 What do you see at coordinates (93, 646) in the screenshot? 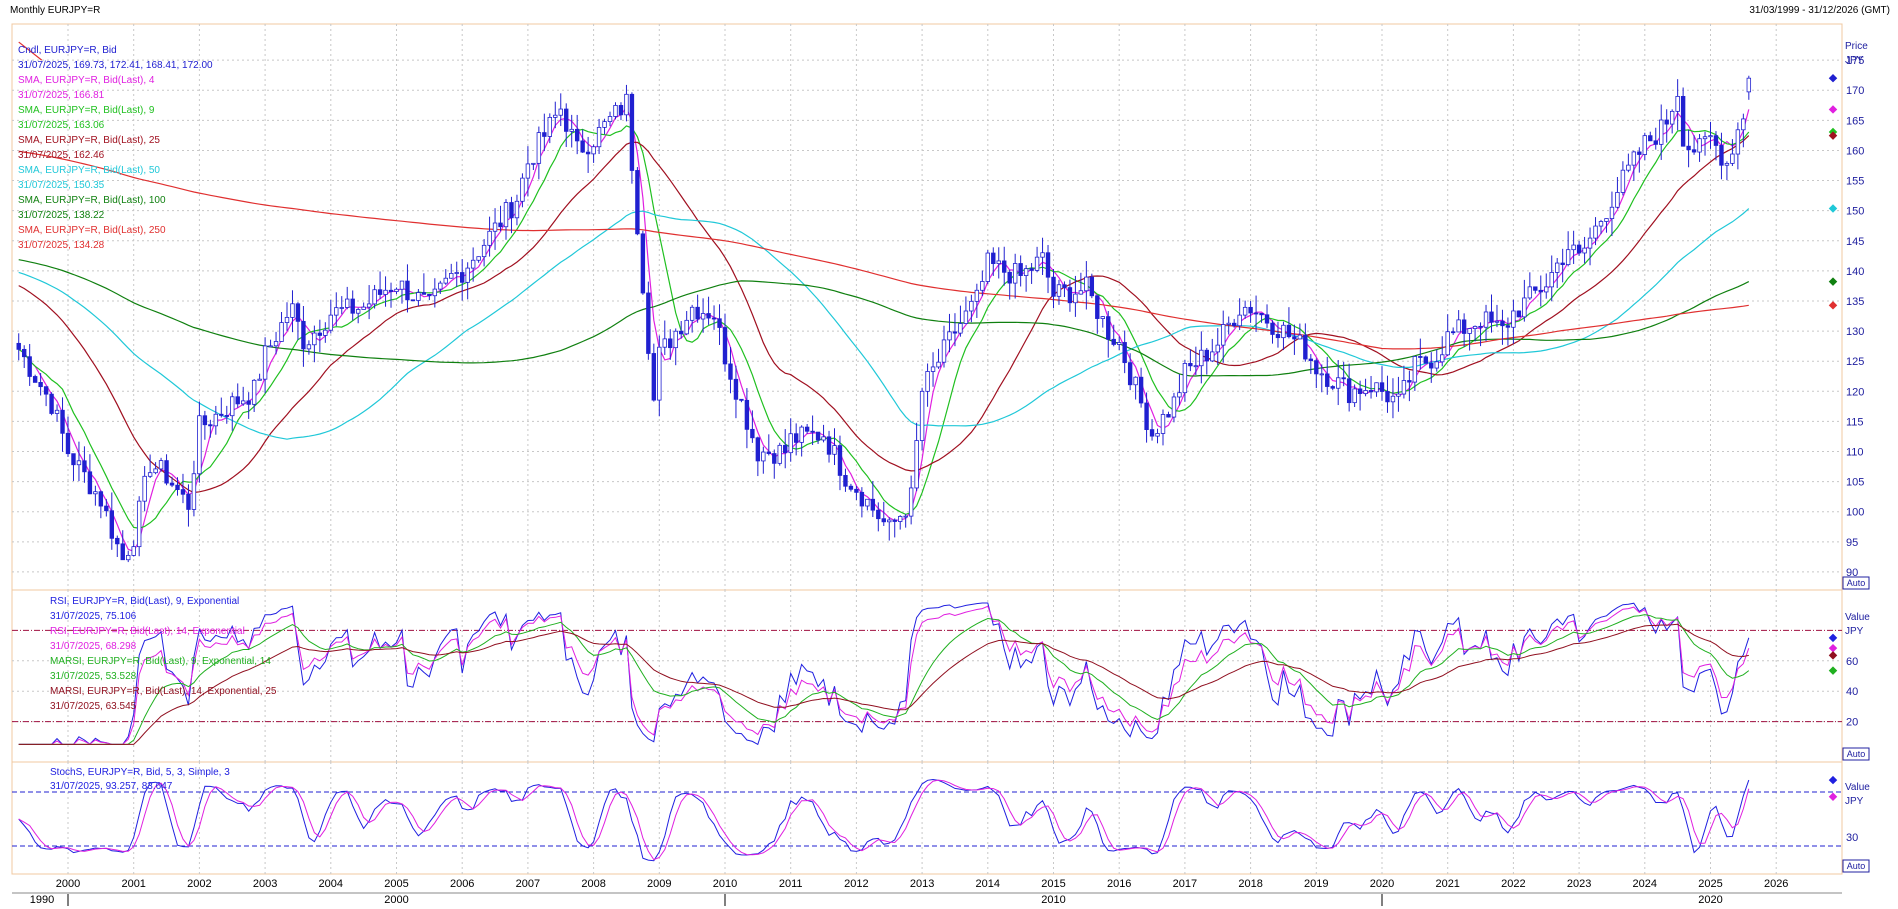
I see `legend-rsi14-values: 31/07/2025, 68.298` at bounding box center [93, 646].